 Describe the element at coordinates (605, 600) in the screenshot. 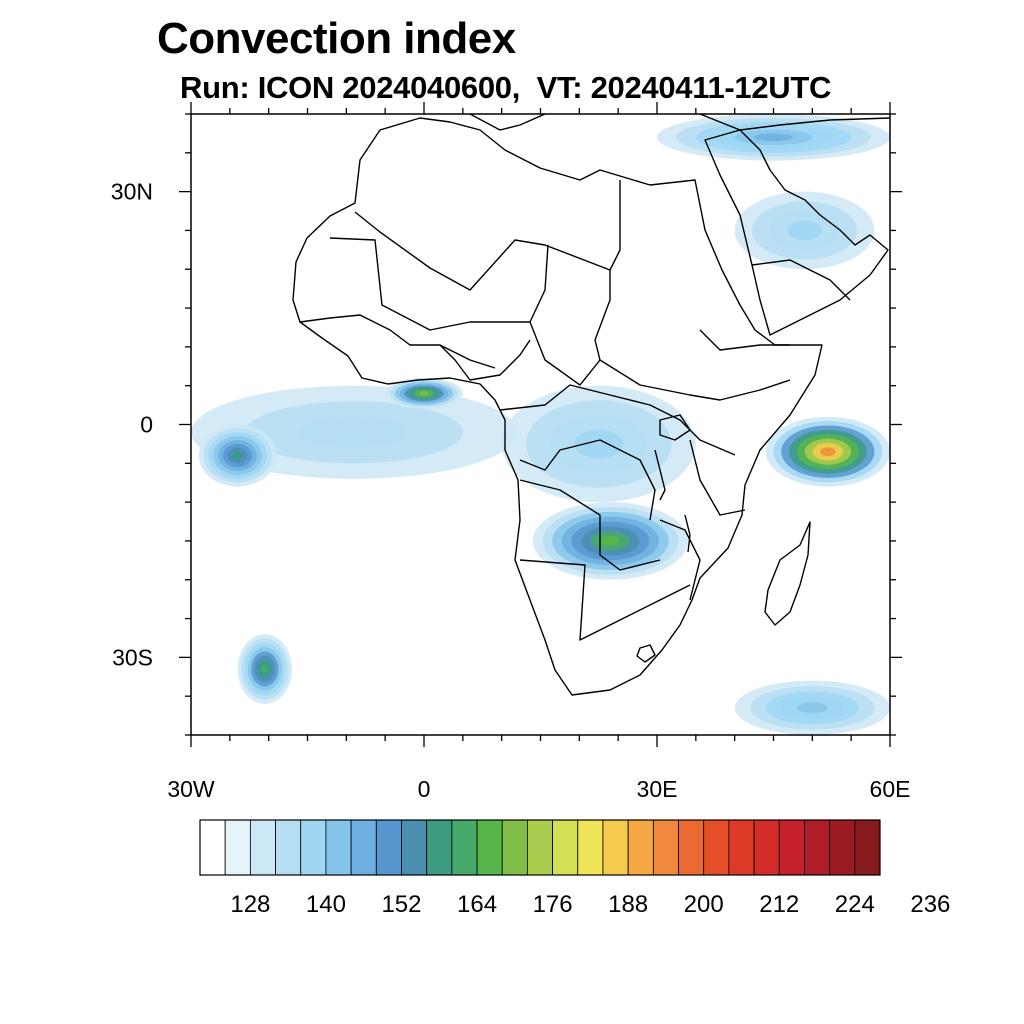

I see `border-namibia` at that location.